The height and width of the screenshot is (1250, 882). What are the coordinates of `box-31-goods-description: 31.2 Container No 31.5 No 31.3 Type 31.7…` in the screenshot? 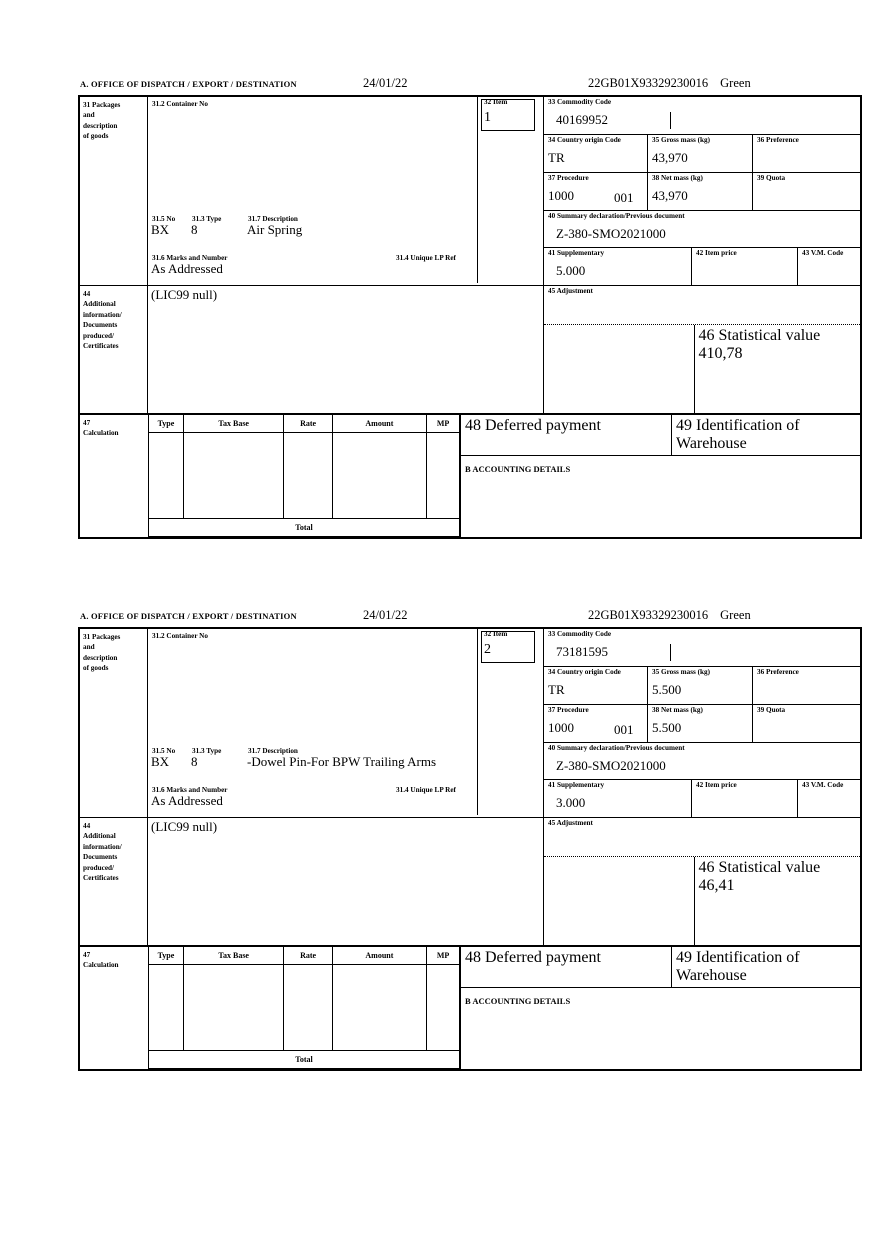 It's located at (313, 190).